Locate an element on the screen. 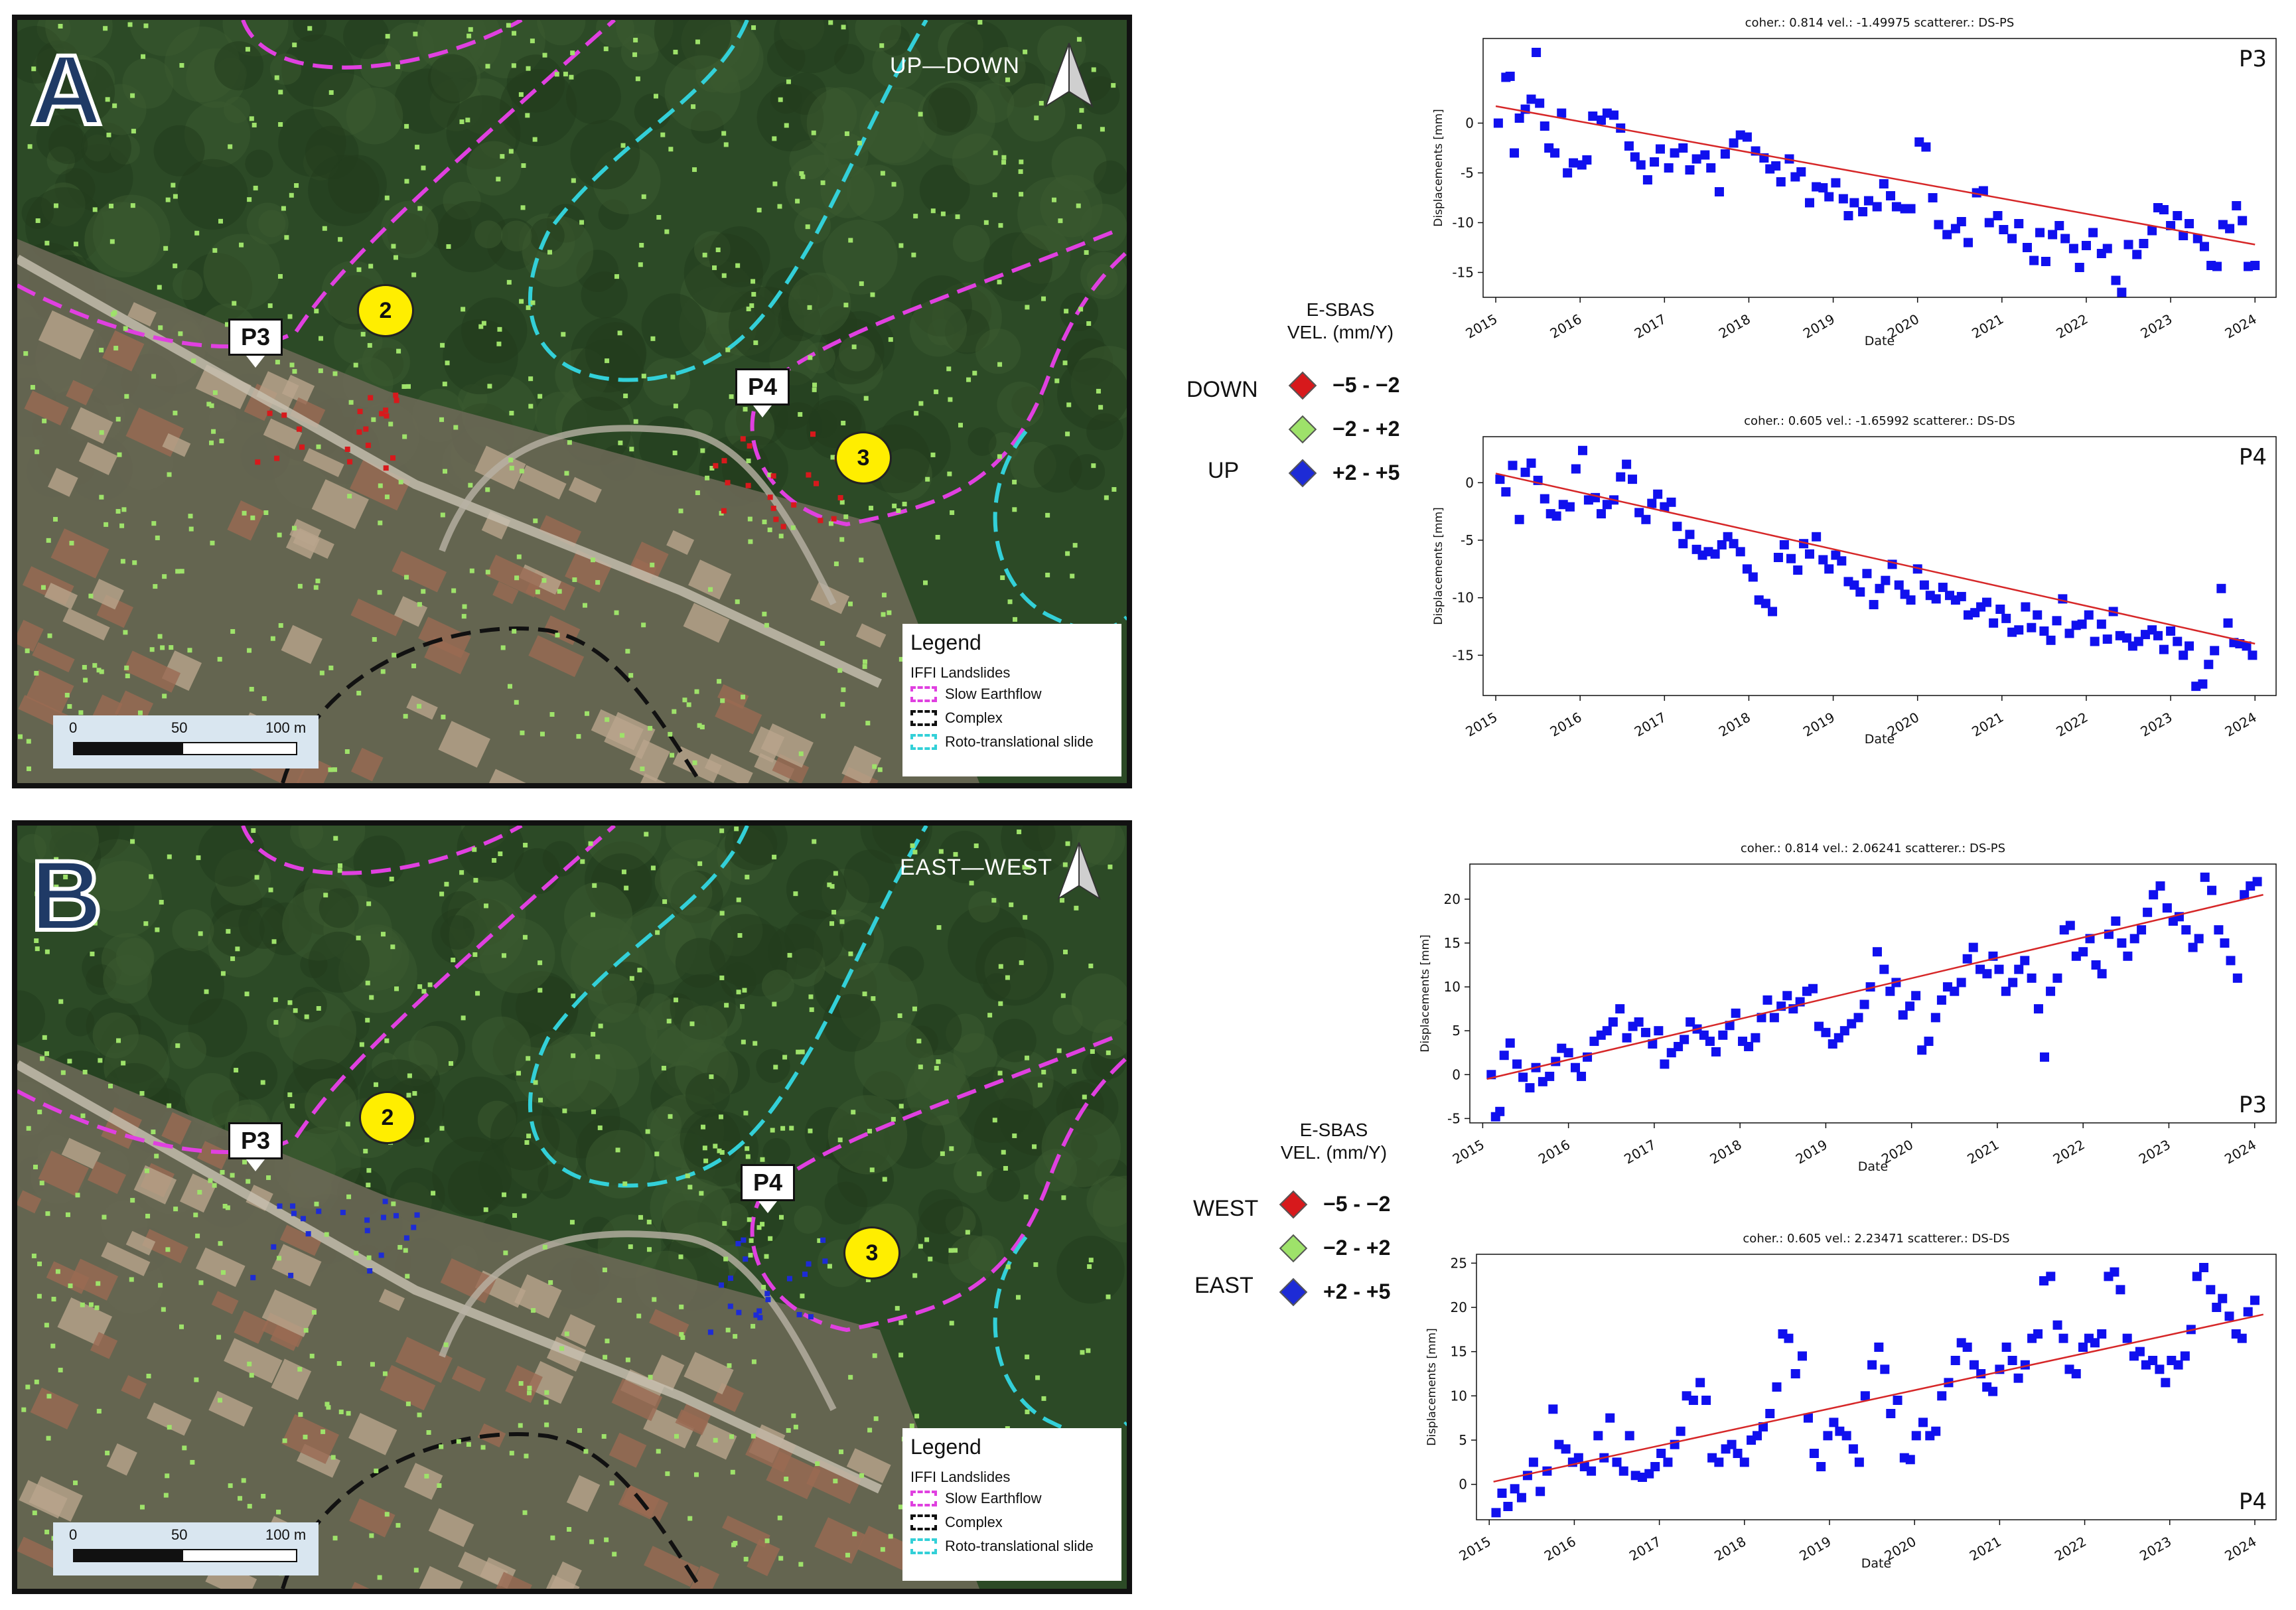 This screenshot has height=1610, width=2296. landslide-label-2: 2 is located at coordinates (385, 310).